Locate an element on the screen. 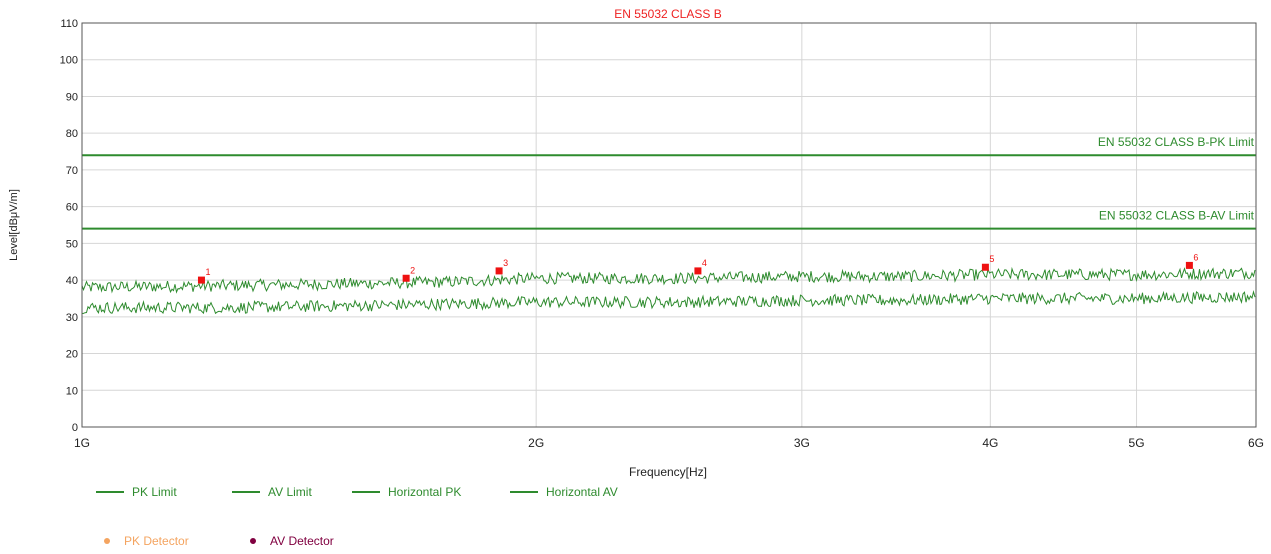 Image resolution: width=1271 pixels, height=554 pixels. y-tick-label: 60 is located at coordinates (72, 208).